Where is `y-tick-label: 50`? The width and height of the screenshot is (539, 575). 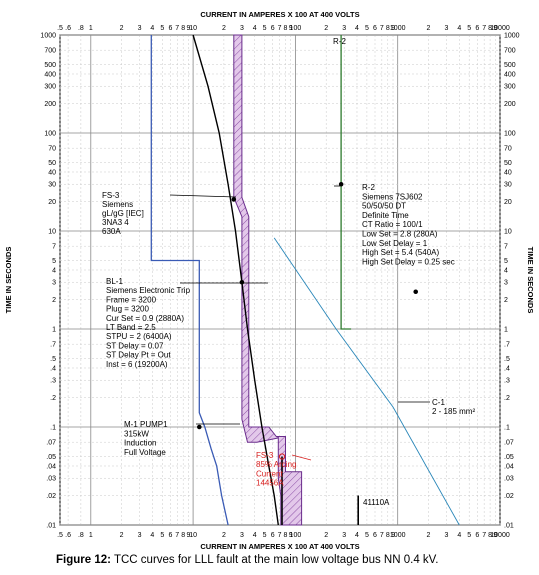 y-tick-label: 50 is located at coordinates (508, 163).